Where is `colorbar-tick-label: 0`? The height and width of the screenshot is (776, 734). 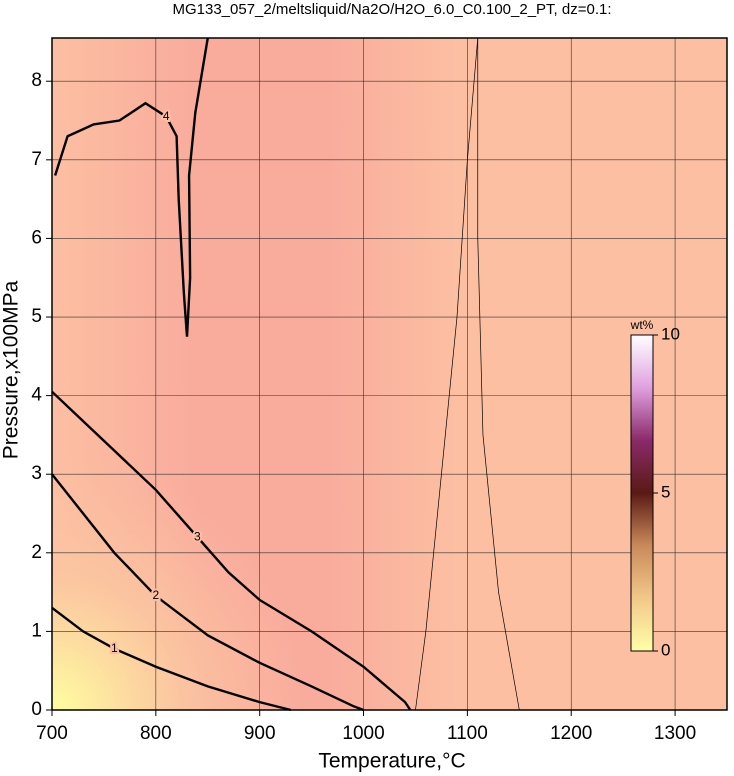
colorbar-tick-label: 0 is located at coordinates (665, 649).